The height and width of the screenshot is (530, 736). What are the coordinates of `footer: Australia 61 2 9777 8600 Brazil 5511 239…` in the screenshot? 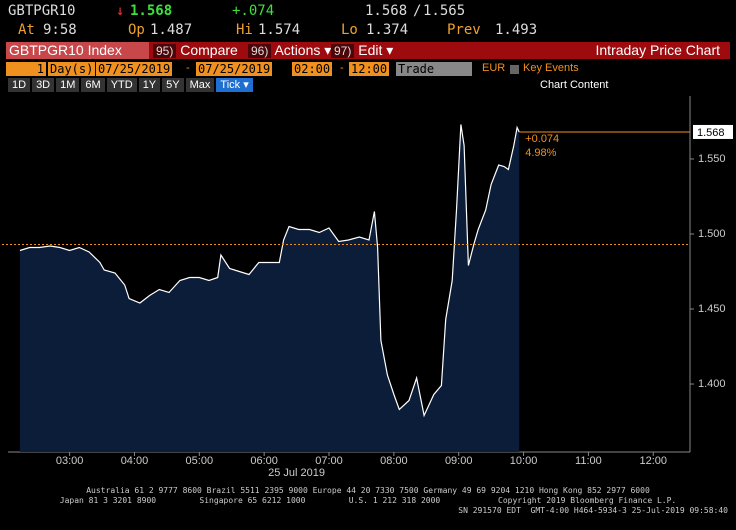 It's located at (368, 501).